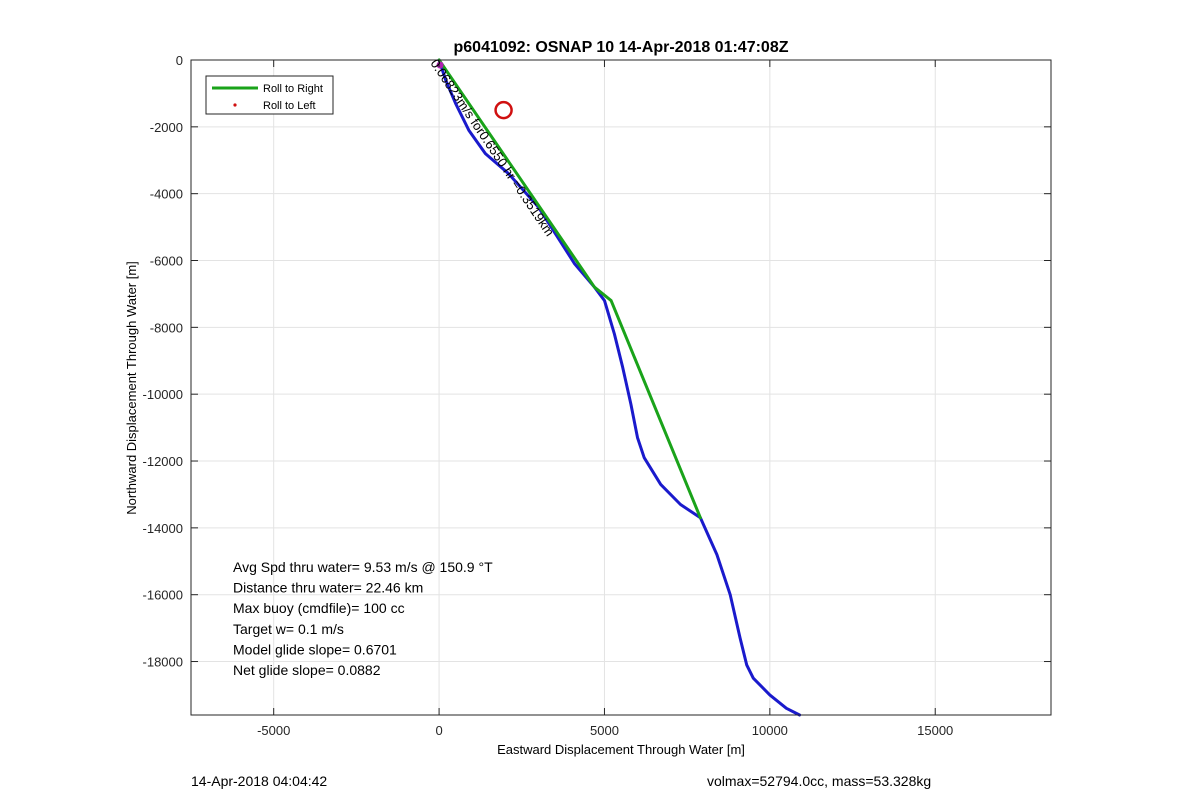  I want to click on y-tick-label: -14000, so click(163, 528).